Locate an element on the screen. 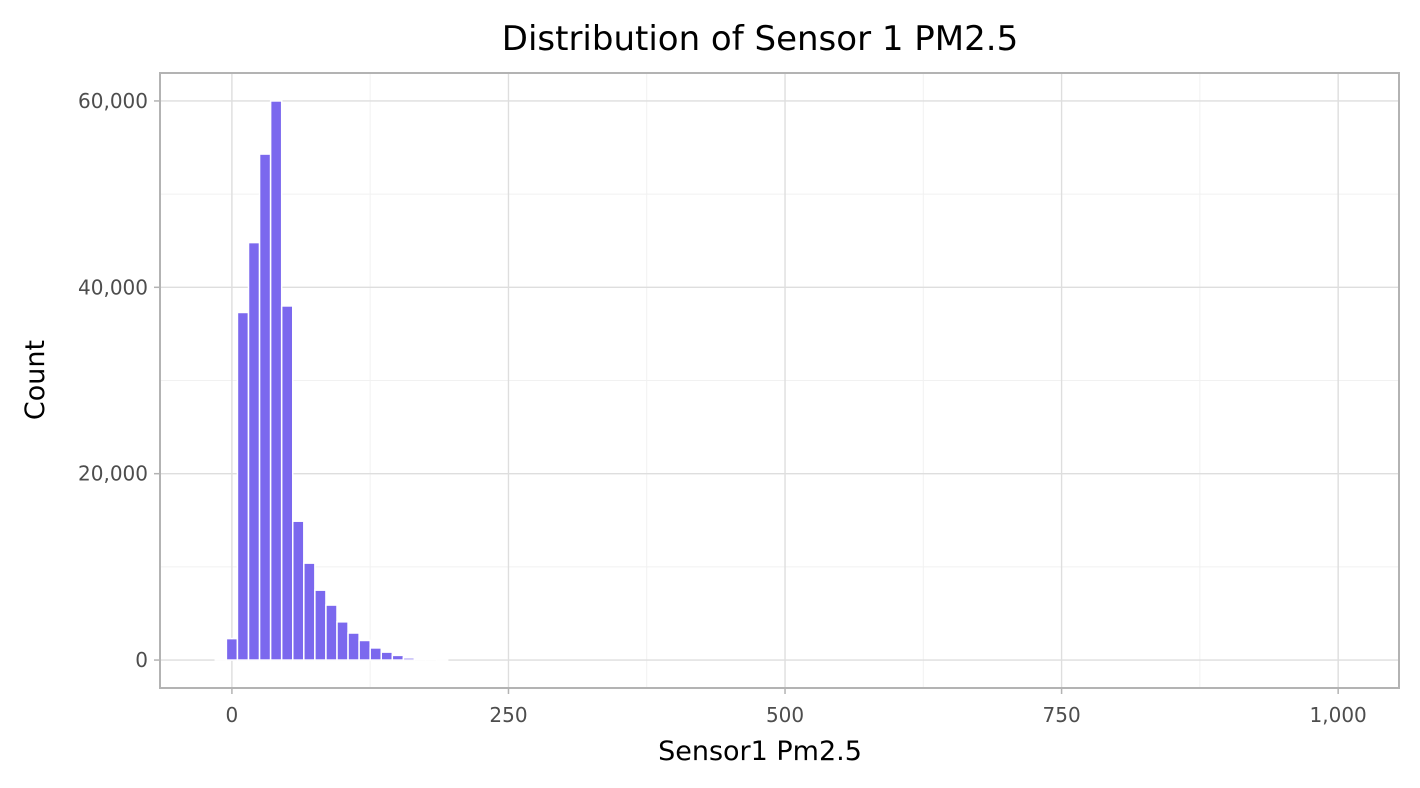  chart-title: Distribution of Sensor 1 PM2.5 is located at coordinates (760, 39).